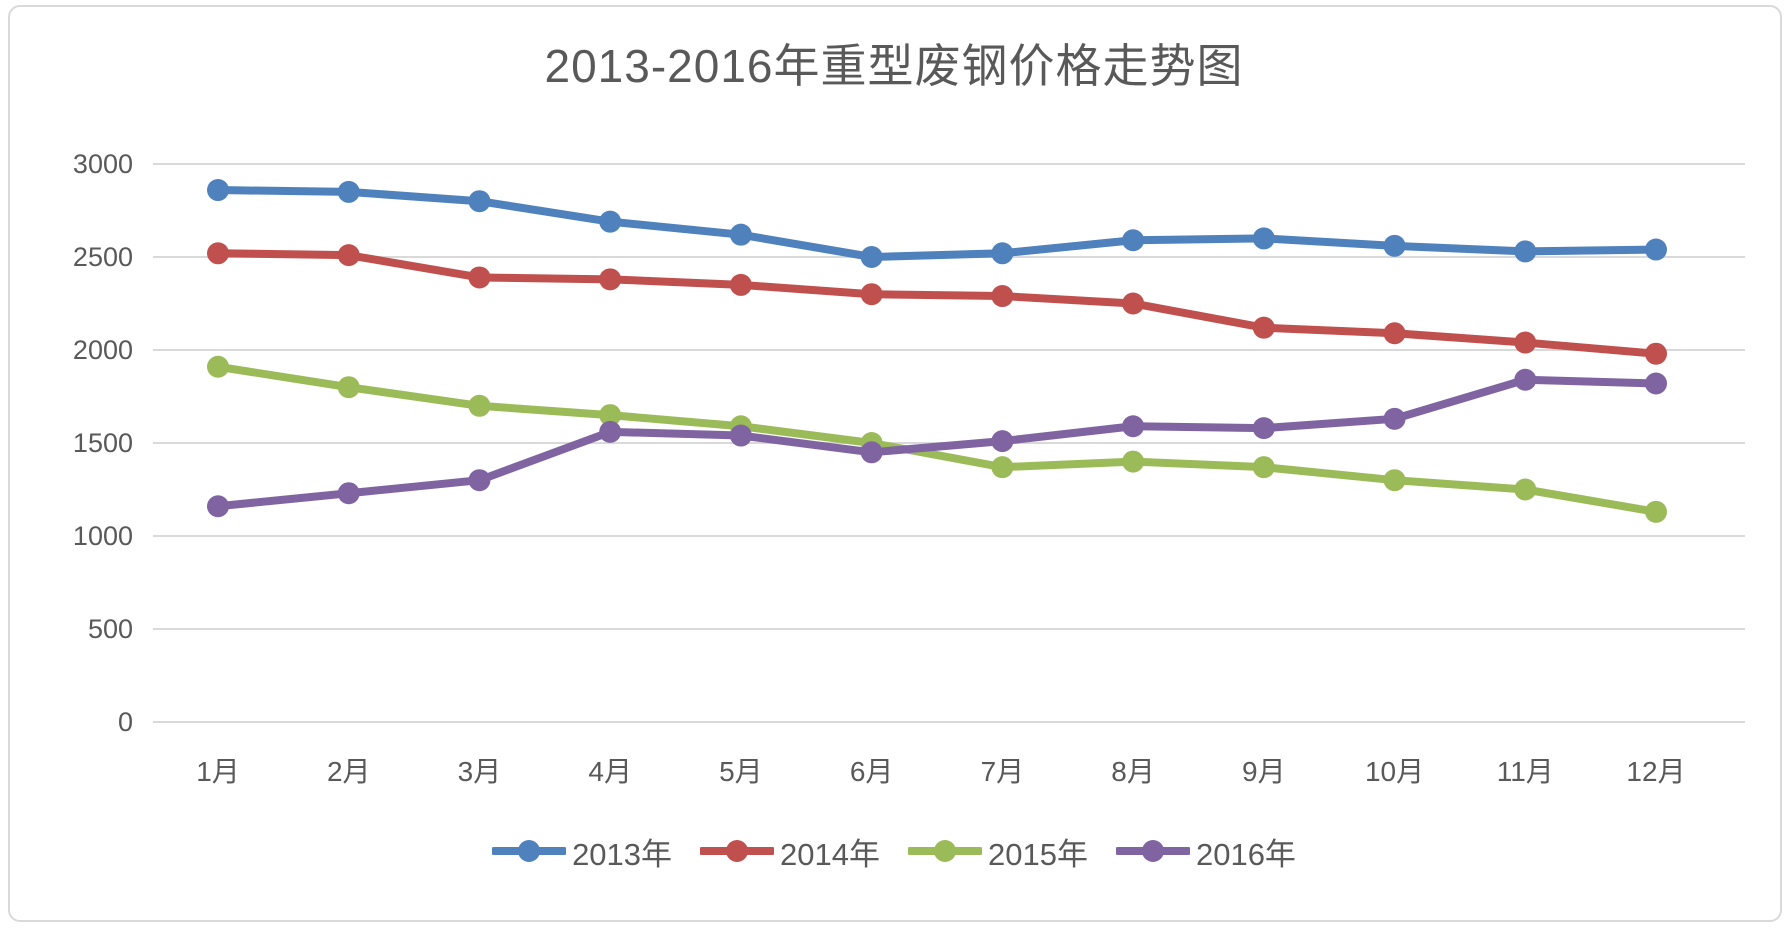 The image size is (1788, 929). Describe the element at coordinates (349, 771) in the screenshot. I see `x-tick-label: 2月` at that location.